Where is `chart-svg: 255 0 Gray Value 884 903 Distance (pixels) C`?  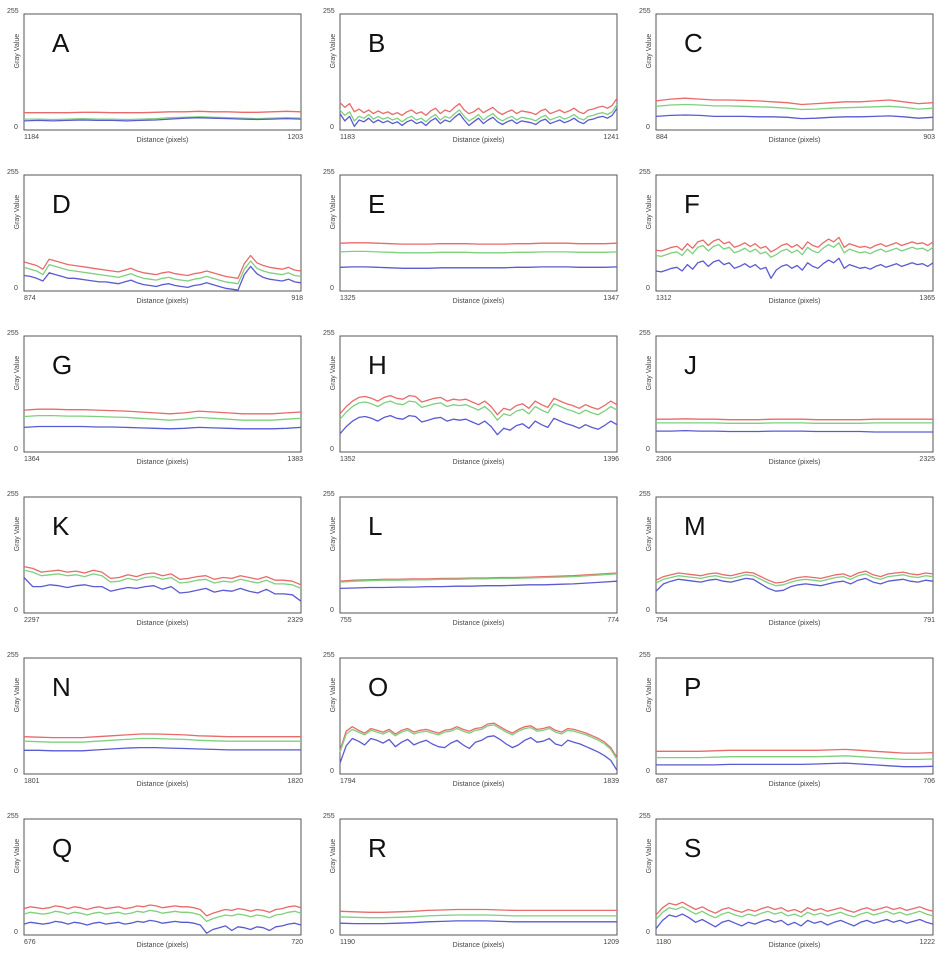
chart-svg: 255 0 Gray Value 884 903 Distance (pixels) C is located at coordinates (787, 76).